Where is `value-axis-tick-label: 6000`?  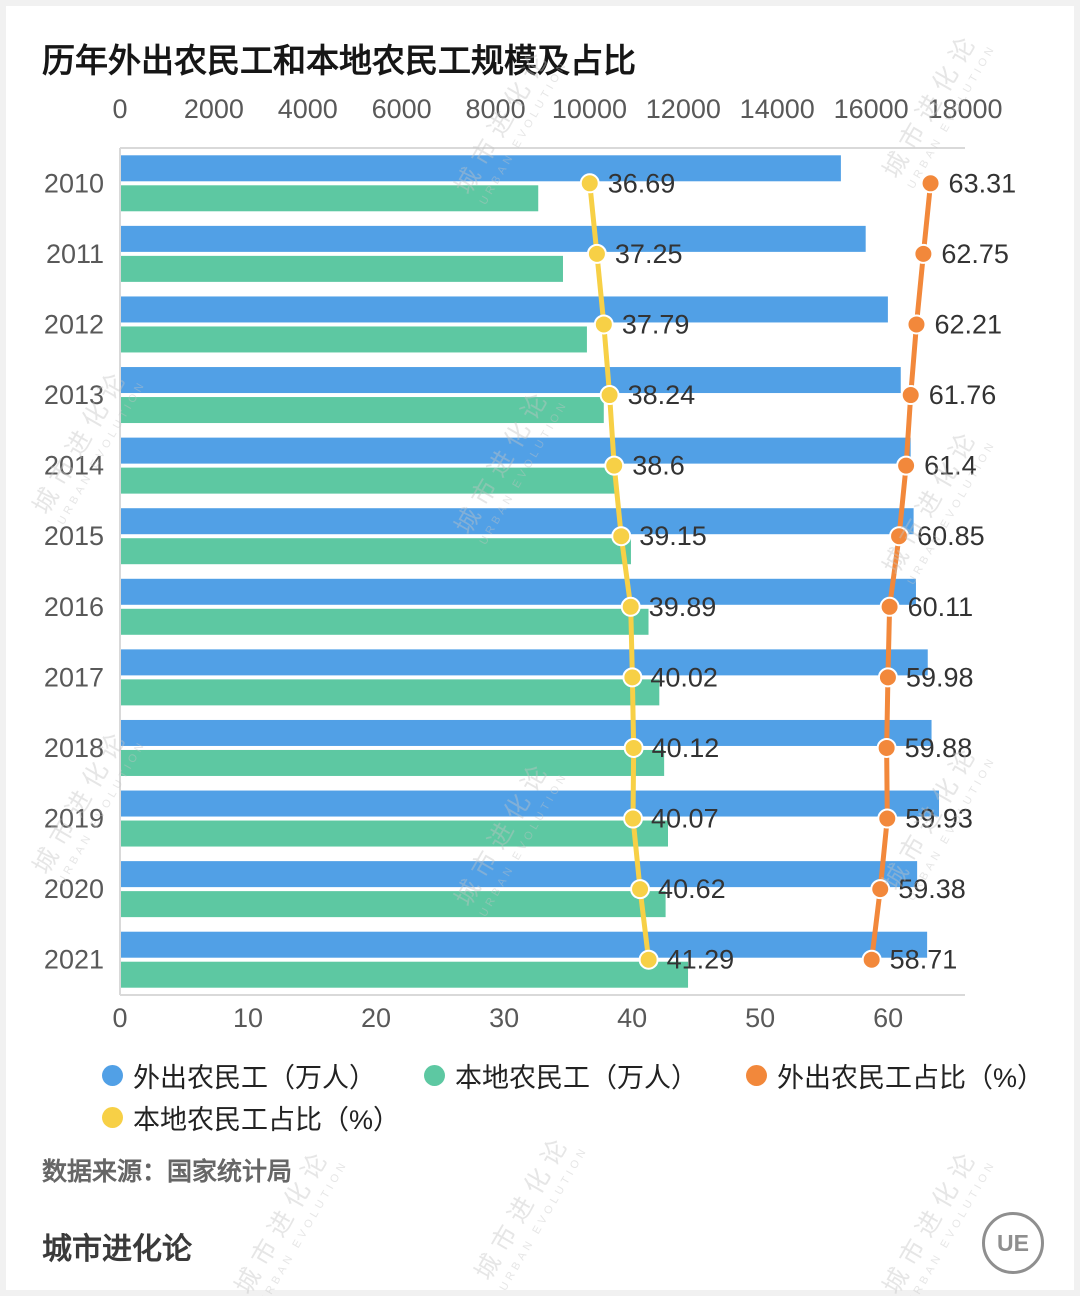 value-axis-tick-label: 6000 is located at coordinates (402, 109).